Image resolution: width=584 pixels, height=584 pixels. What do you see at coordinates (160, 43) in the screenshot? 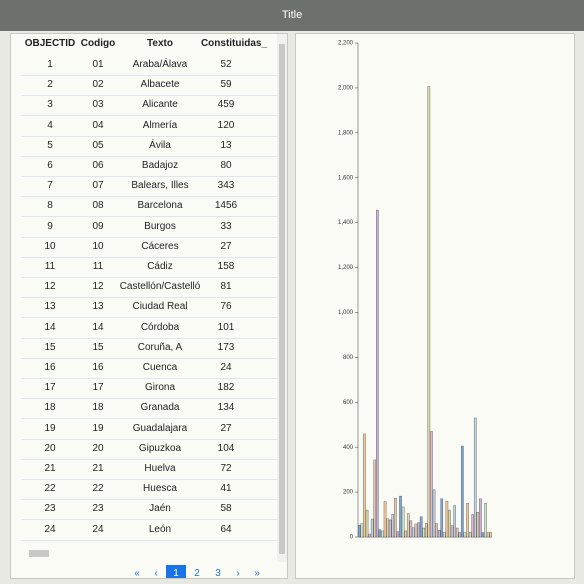
I see `column-header: Texto` at bounding box center [160, 43].